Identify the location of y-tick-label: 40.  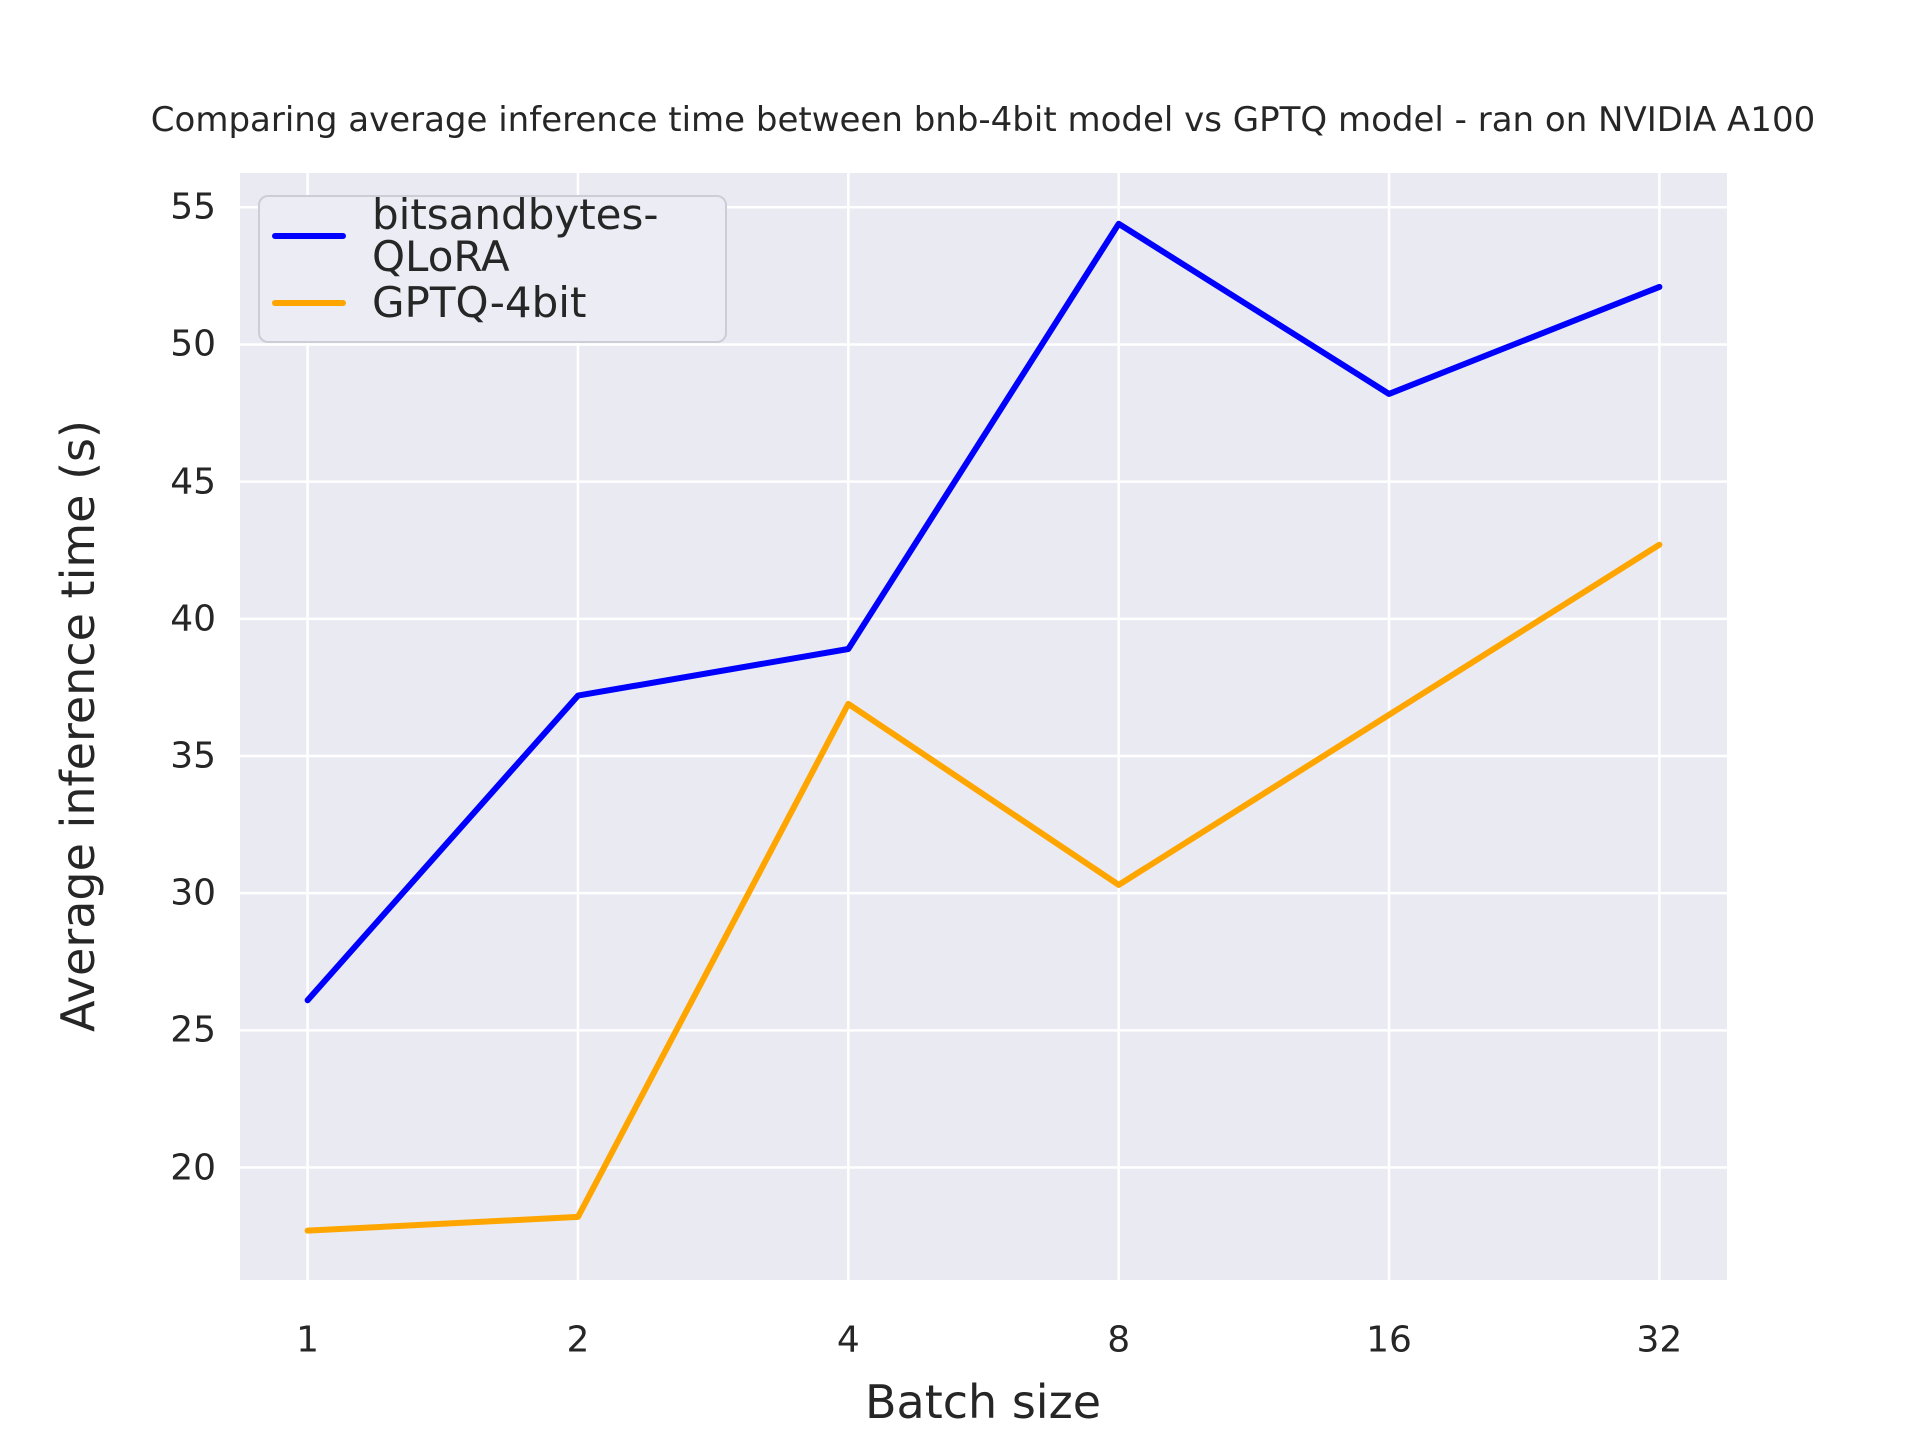
(193, 619).